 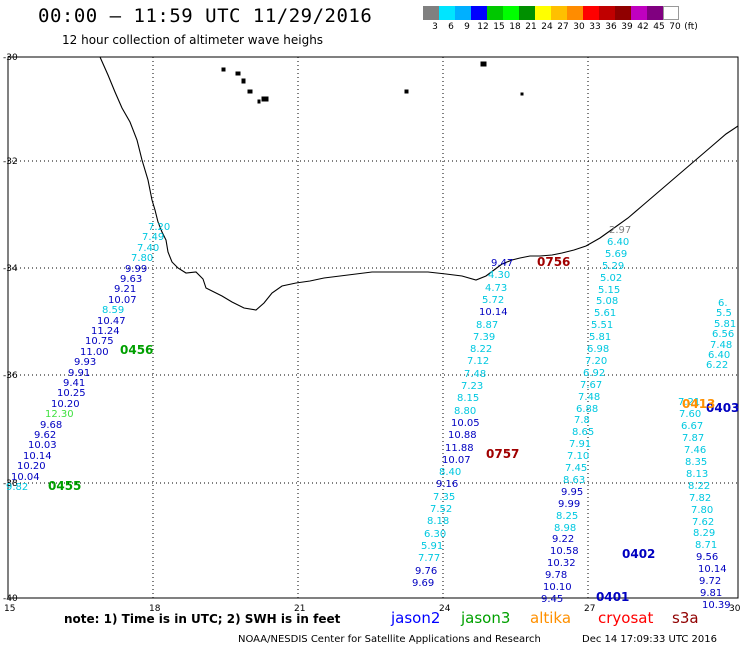 What do you see at coordinates (695, 450) in the screenshot?
I see `wave-height-value: 7.46` at bounding box center [695, 450].